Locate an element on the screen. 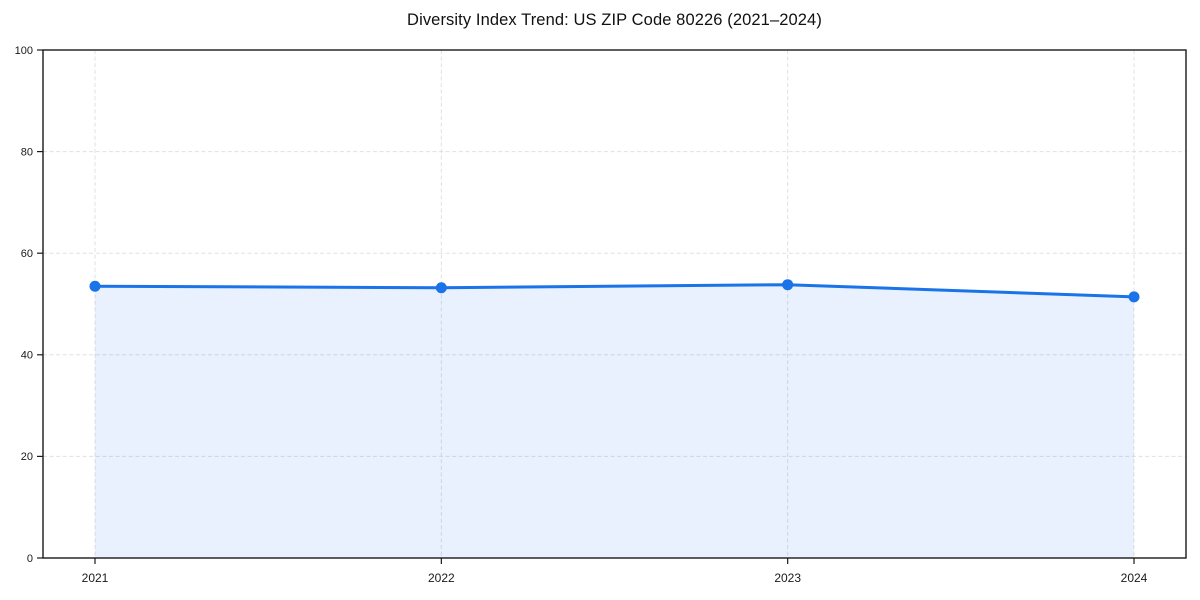 This screenshot has width=1200, height=600. trend-line is located at coordinates (614, 291).